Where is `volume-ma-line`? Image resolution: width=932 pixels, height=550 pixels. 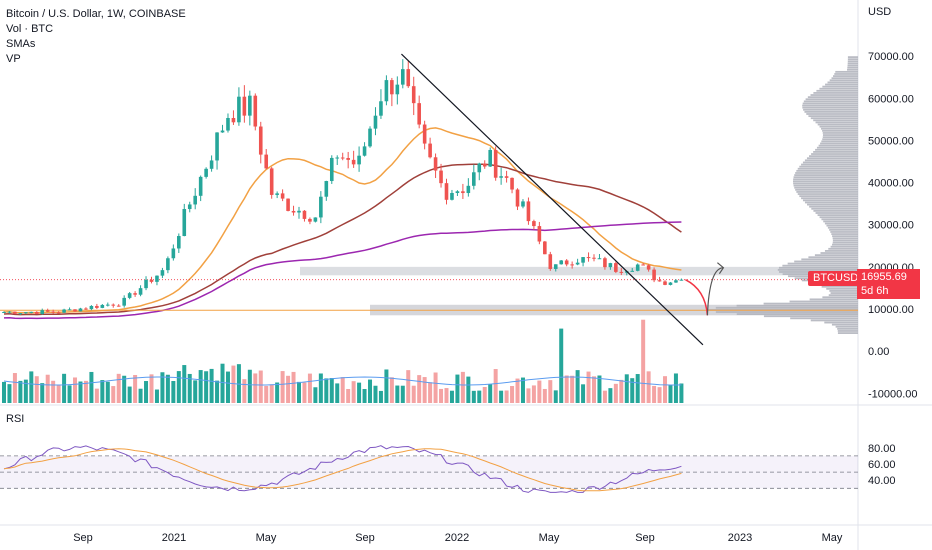 volume-ma-line is located at coordinates (342, 381).